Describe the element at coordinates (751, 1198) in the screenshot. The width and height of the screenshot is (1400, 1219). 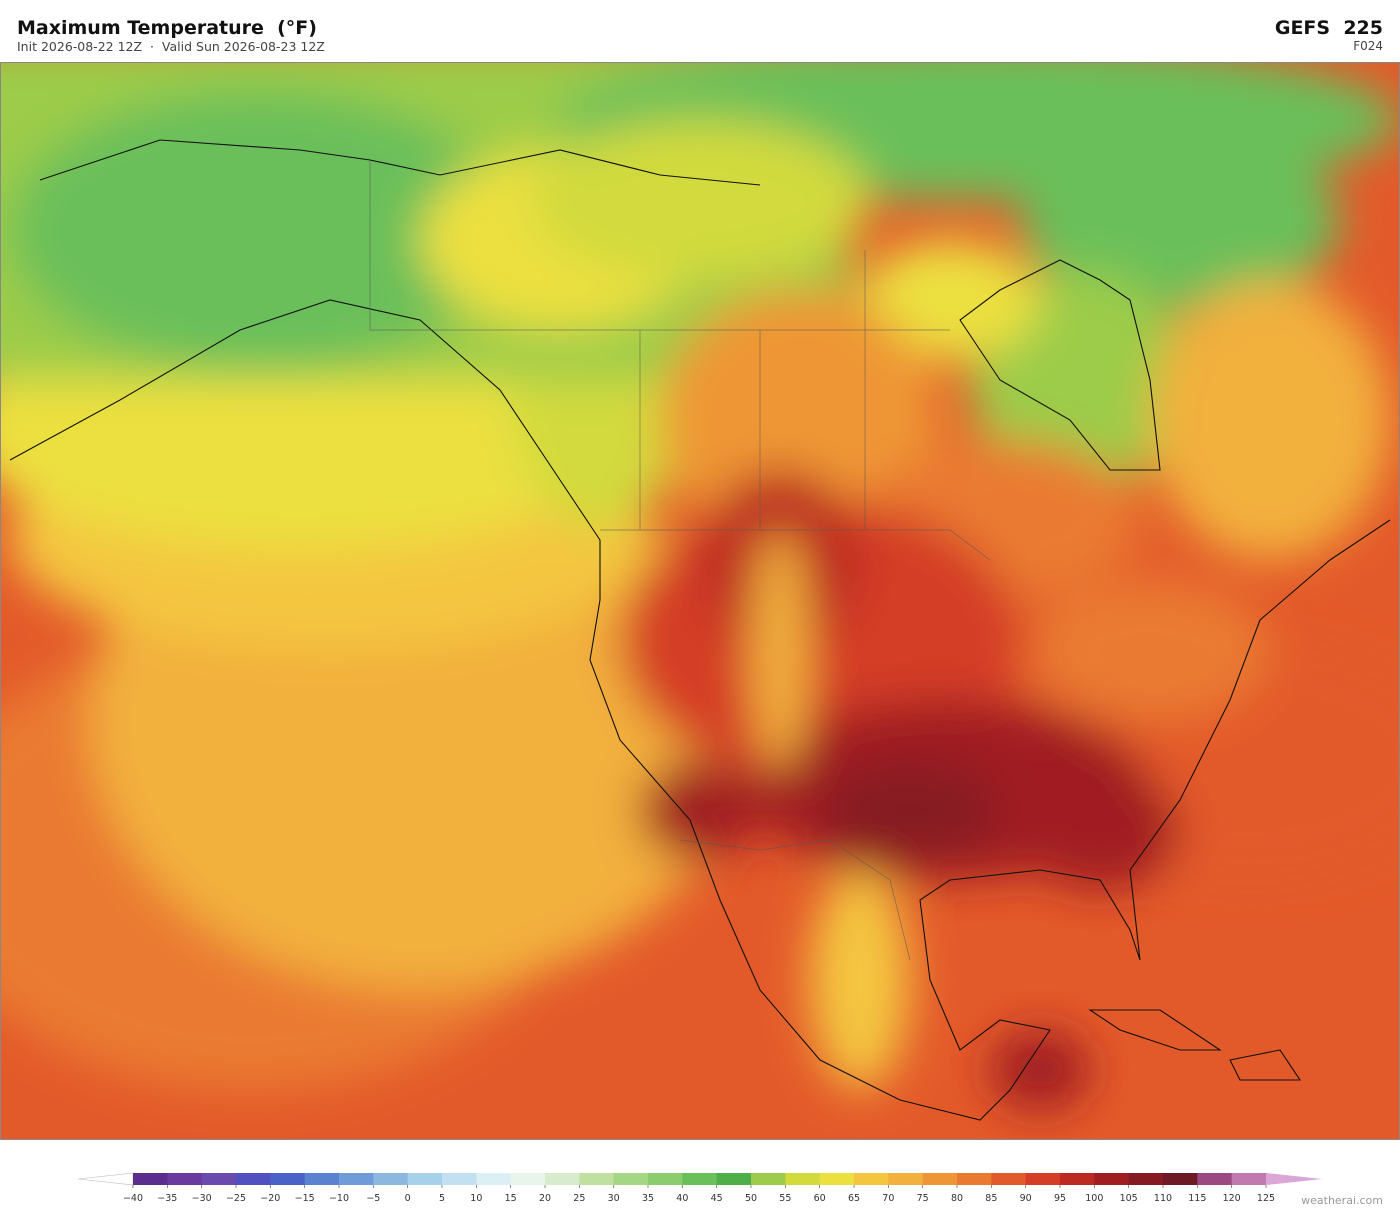
I see `colorbar-tick-label: 50` at that location.